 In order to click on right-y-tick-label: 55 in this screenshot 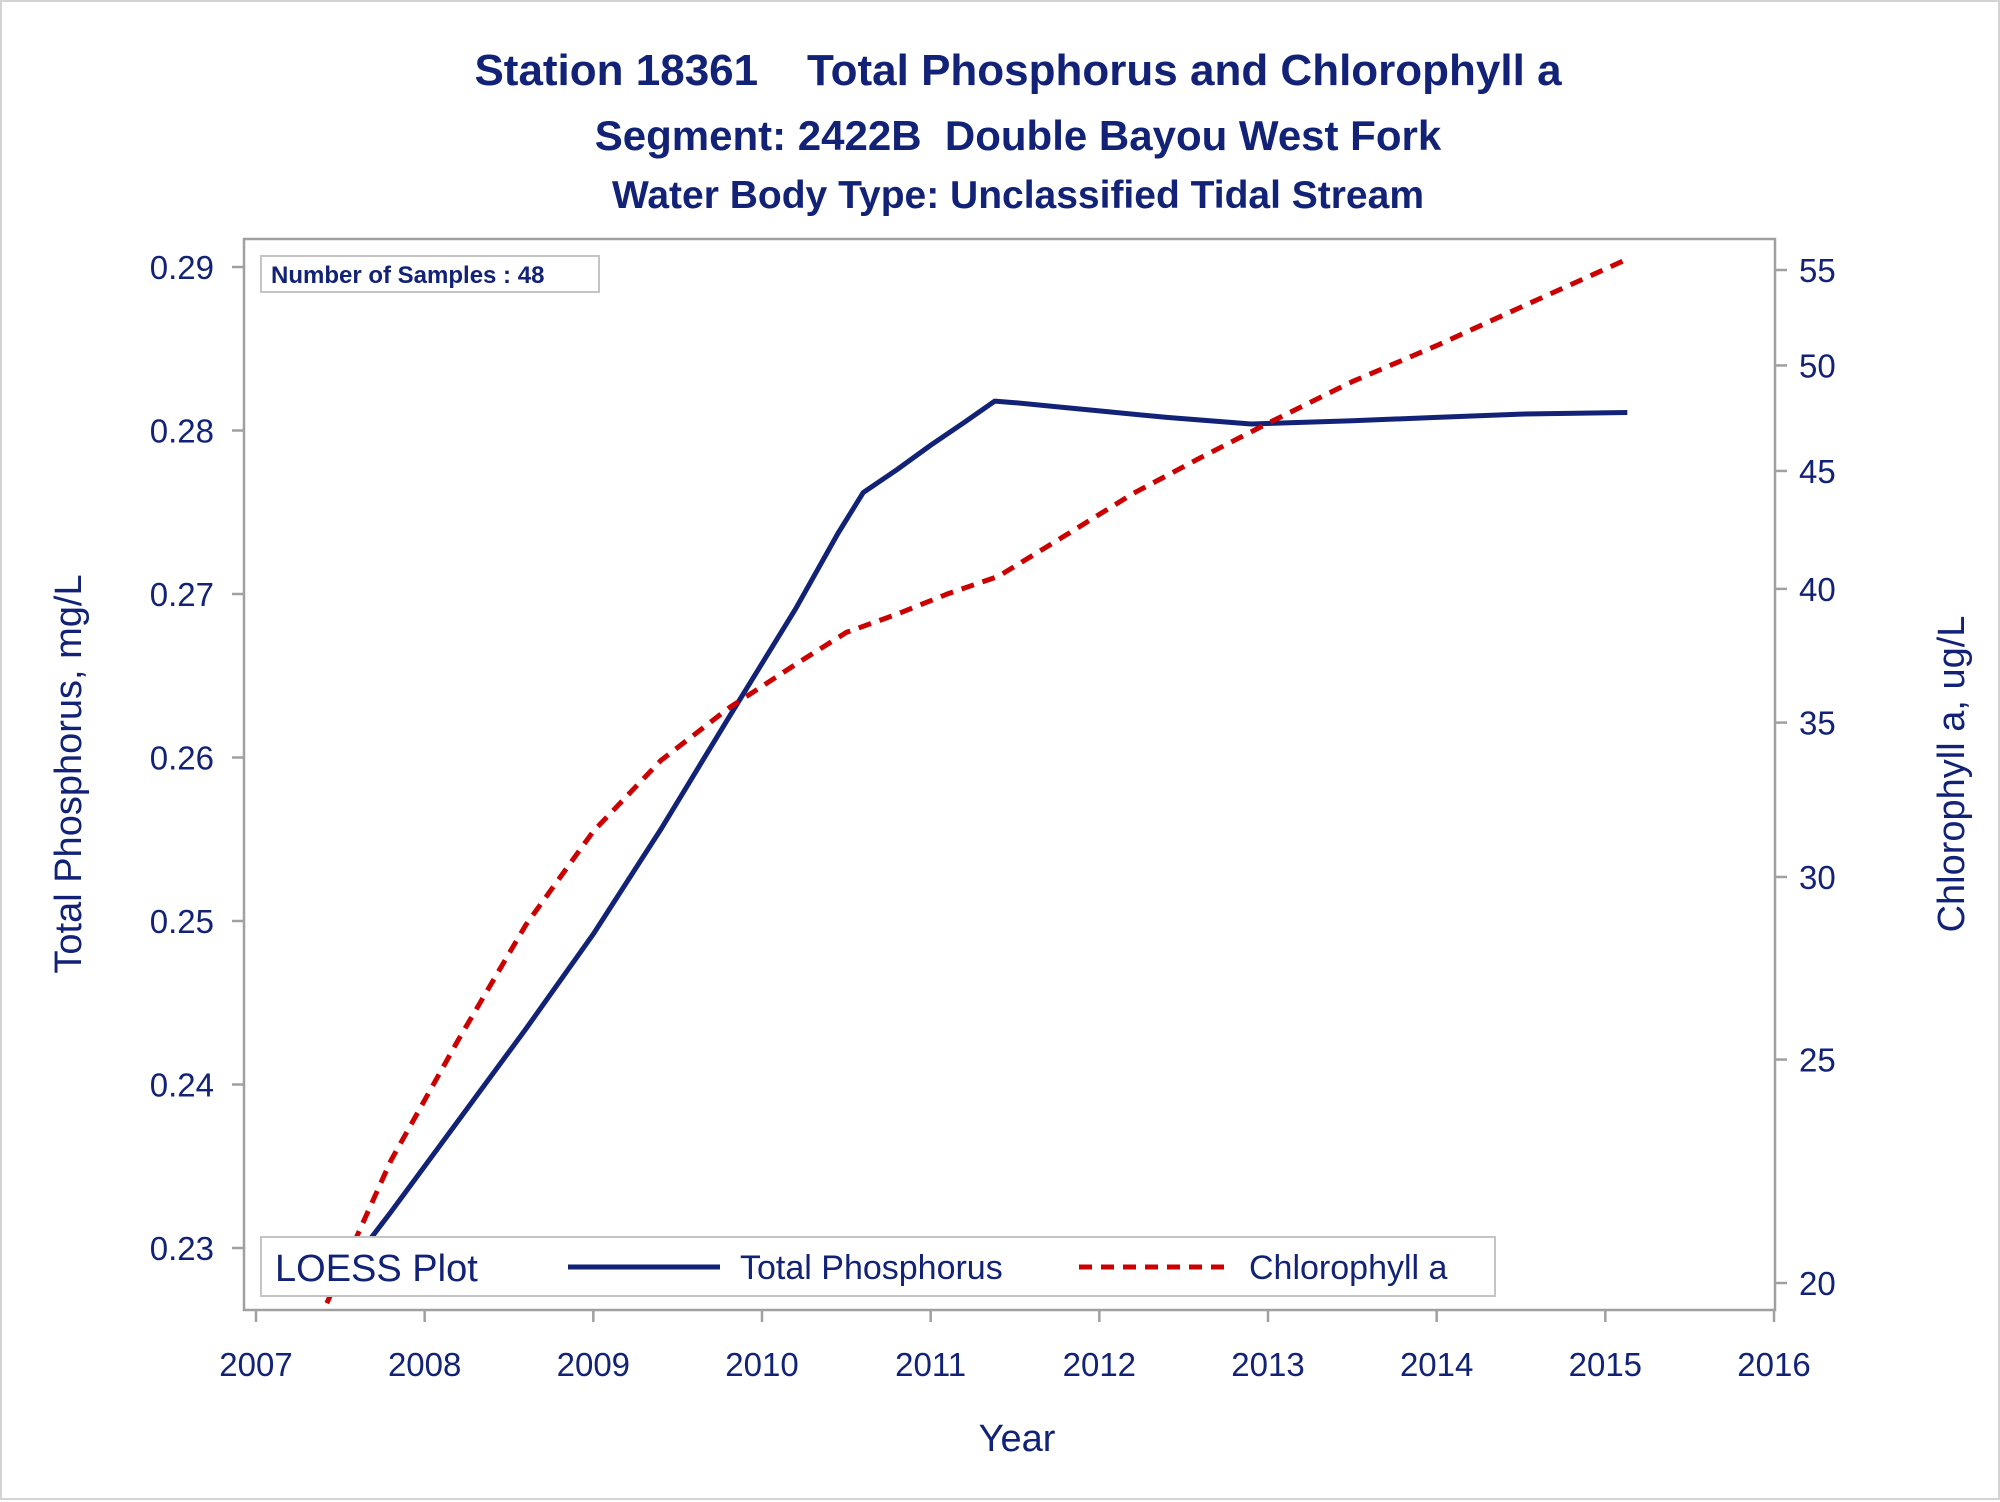, I will do `click(1817, 270)`.